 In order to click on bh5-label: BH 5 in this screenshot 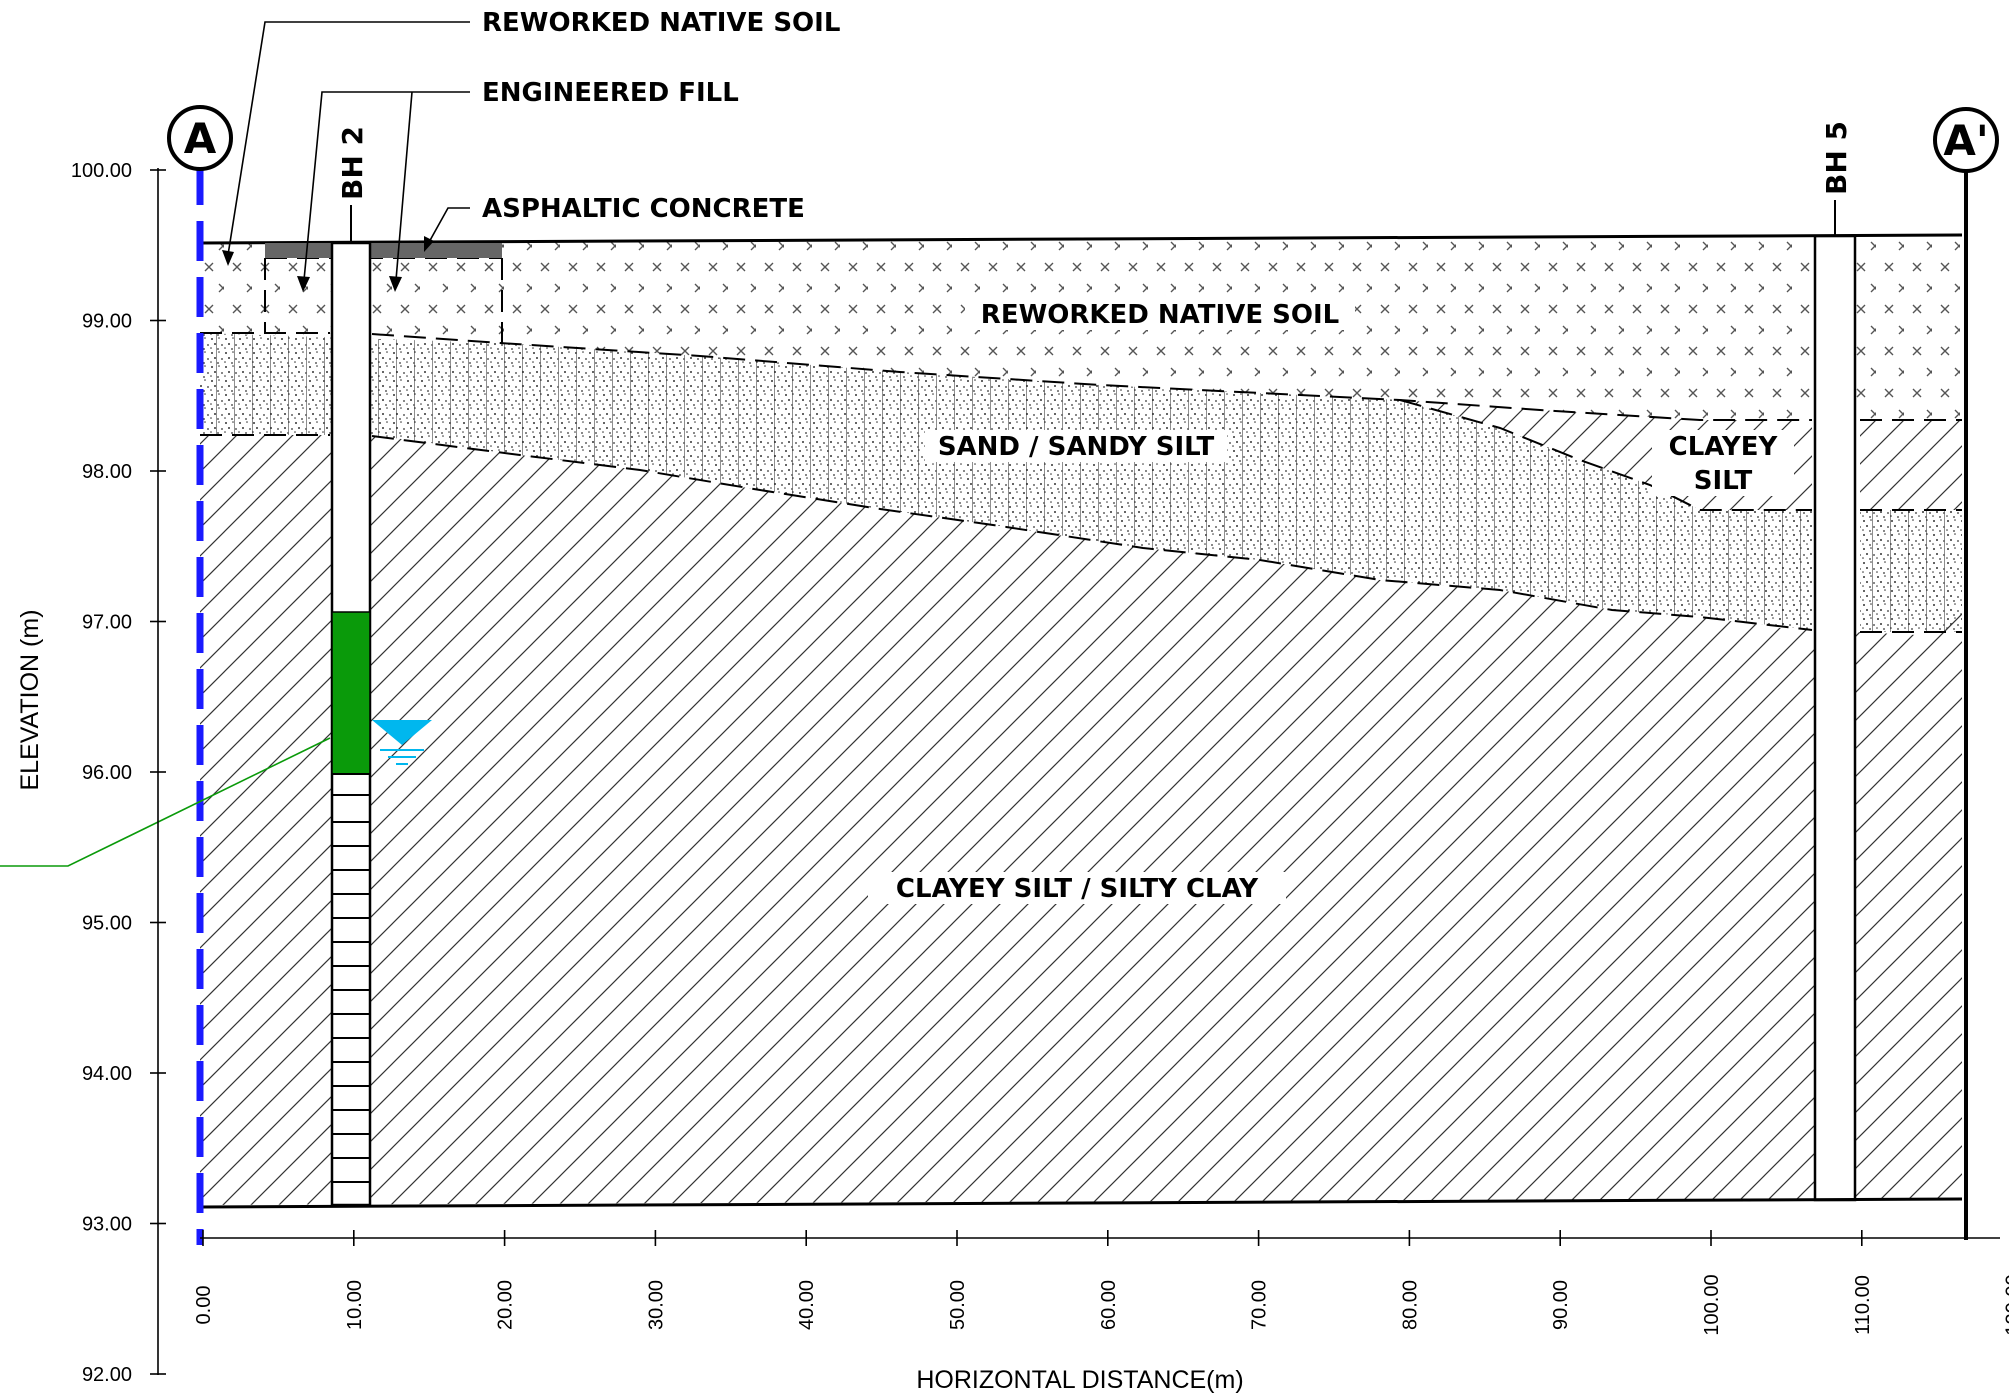, I will do `click(1836, 158)`.